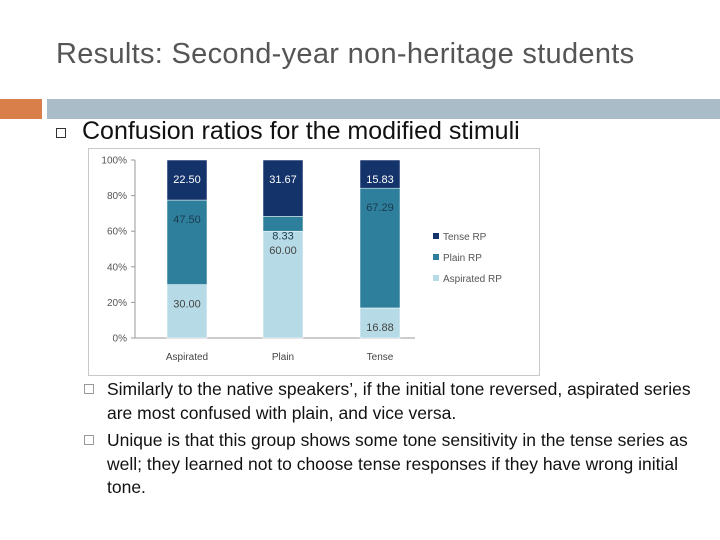 This screenshot has width=720, height=540. What do you see at coordinates (120, 339) in the screenshot?
I see `y-tick-label: 0%` at bounding box center [120, 339].